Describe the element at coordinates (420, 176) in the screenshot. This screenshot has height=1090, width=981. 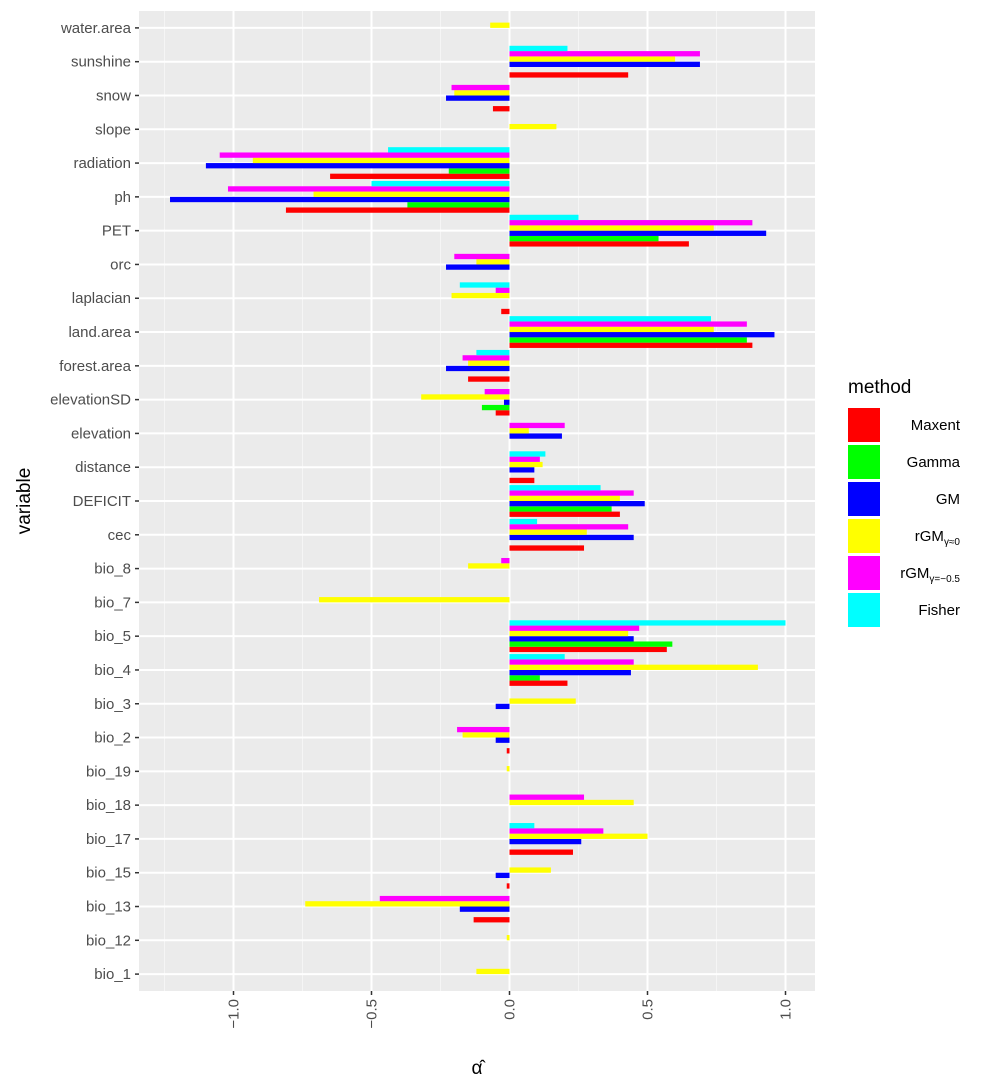
I see `bar-Maxent-radiation` at that location.